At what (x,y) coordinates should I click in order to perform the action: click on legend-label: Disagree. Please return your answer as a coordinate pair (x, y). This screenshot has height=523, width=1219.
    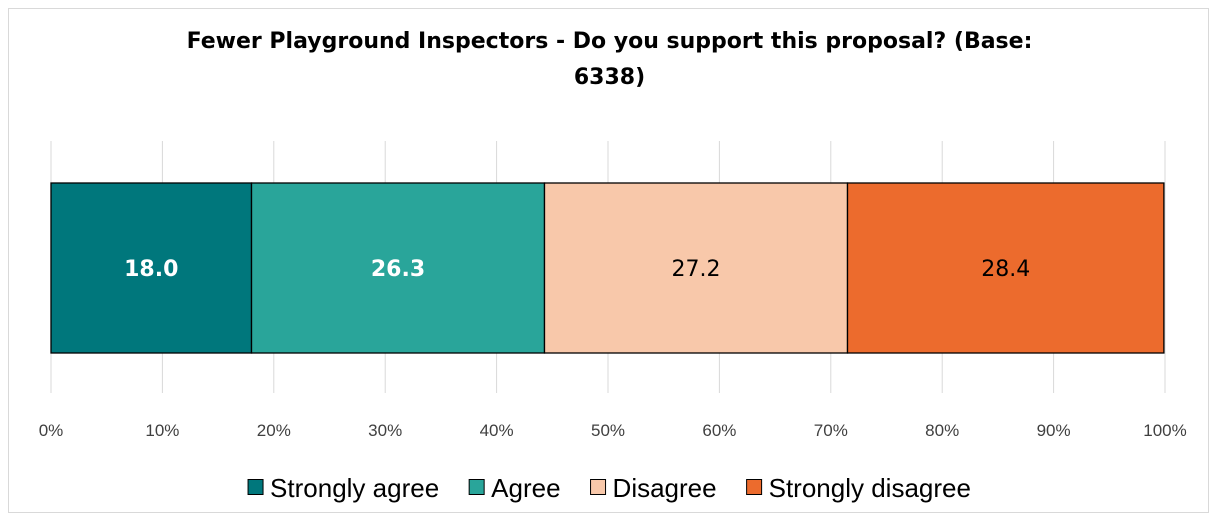
    Looking at the image, I should click on (665, 488).